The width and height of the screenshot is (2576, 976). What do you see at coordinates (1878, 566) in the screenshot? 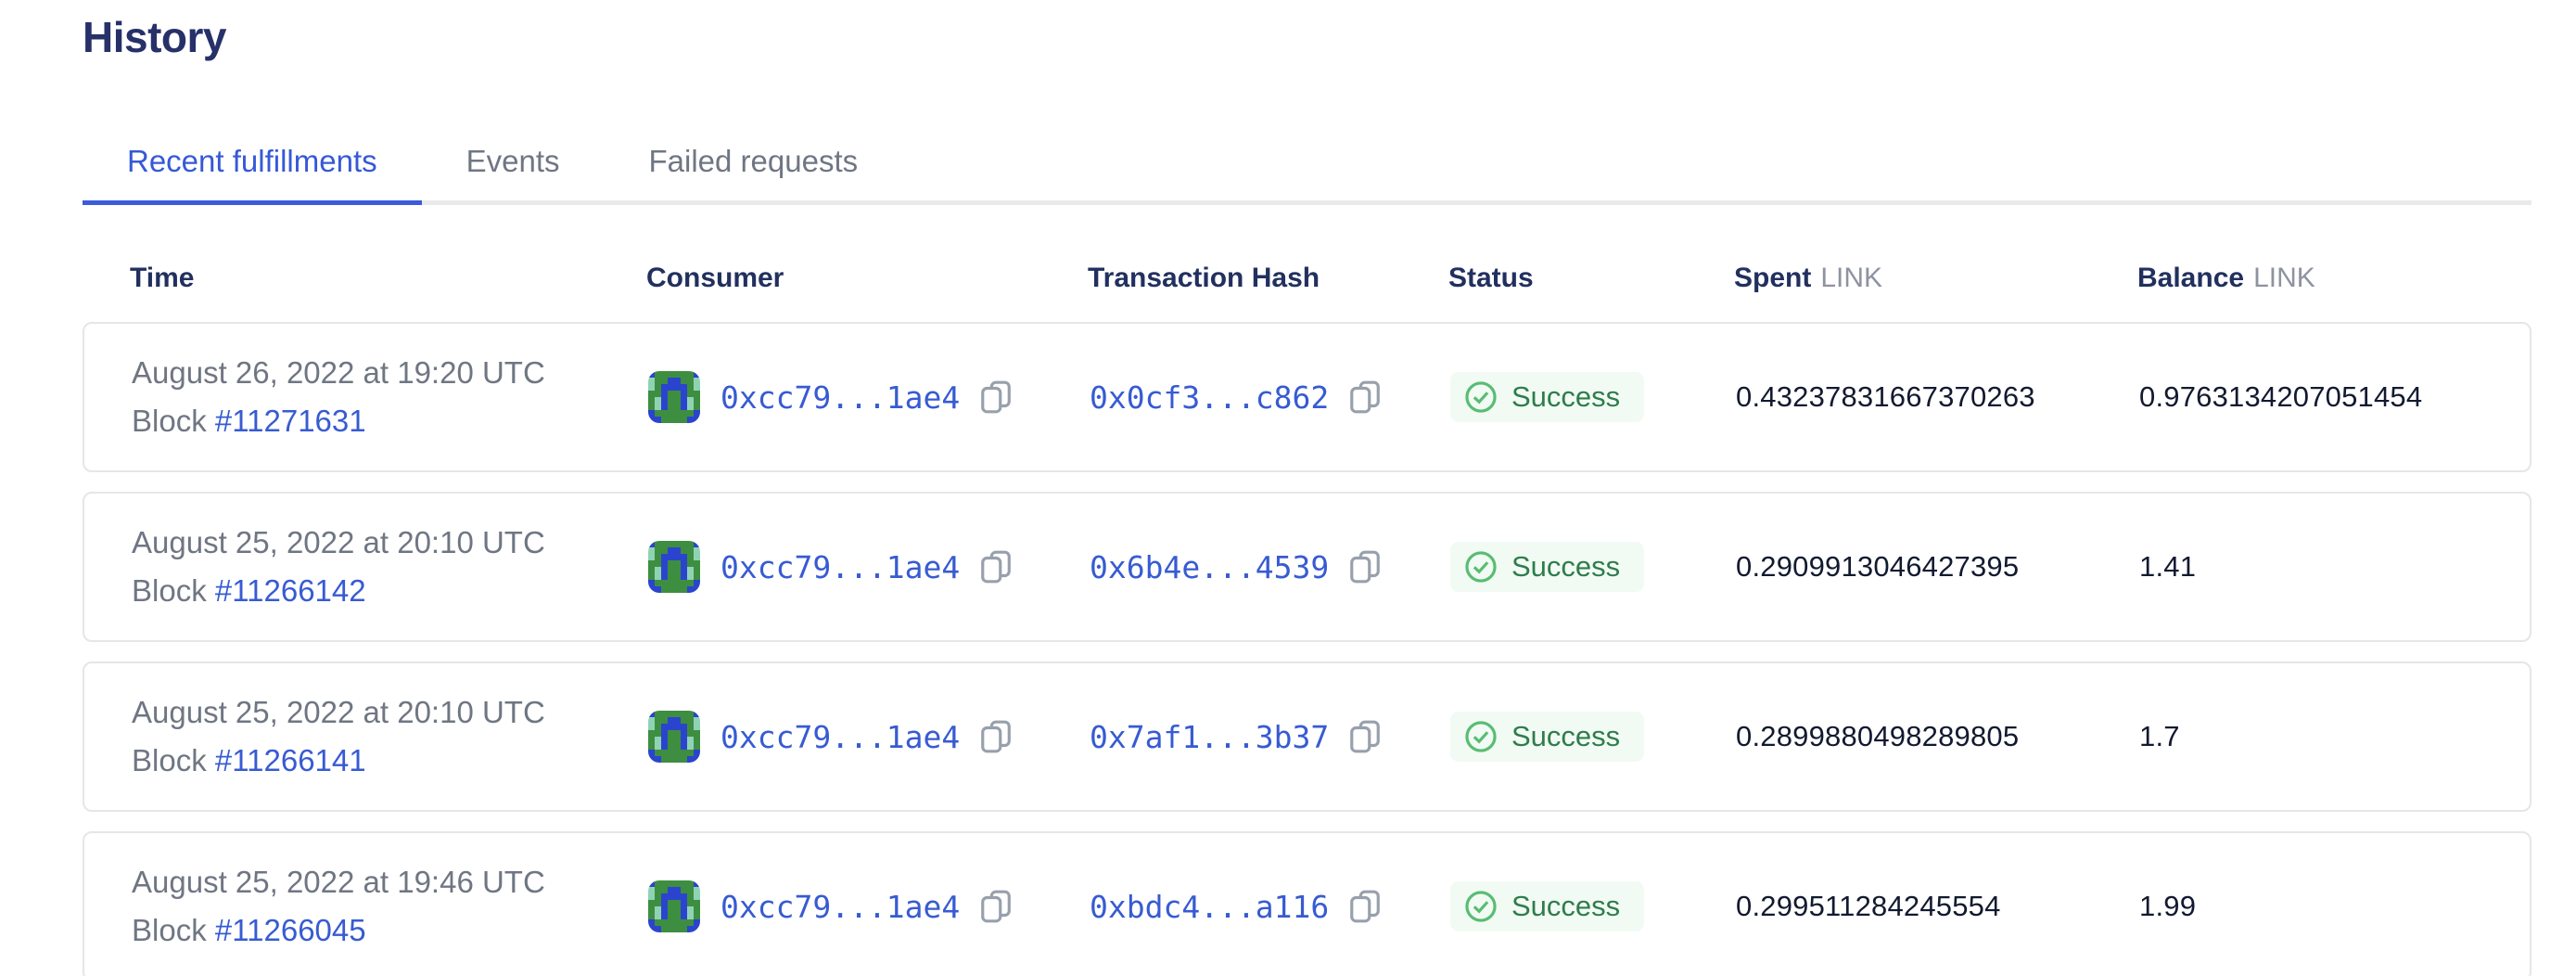
I see `spent-value: 0.2909913046427395` at bounding box center [1878, 566].